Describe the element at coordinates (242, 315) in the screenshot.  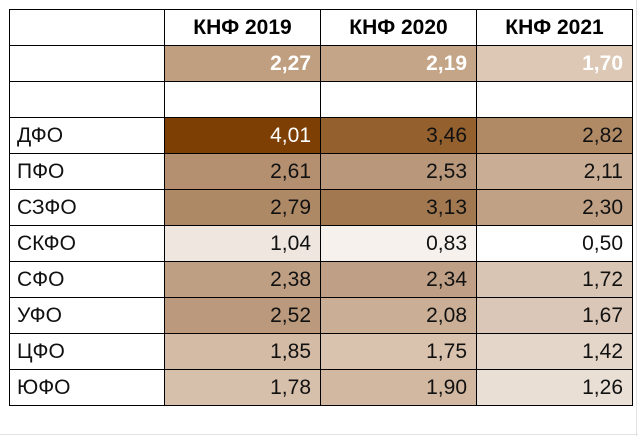
I see `value-cell: 2,52` at that location.